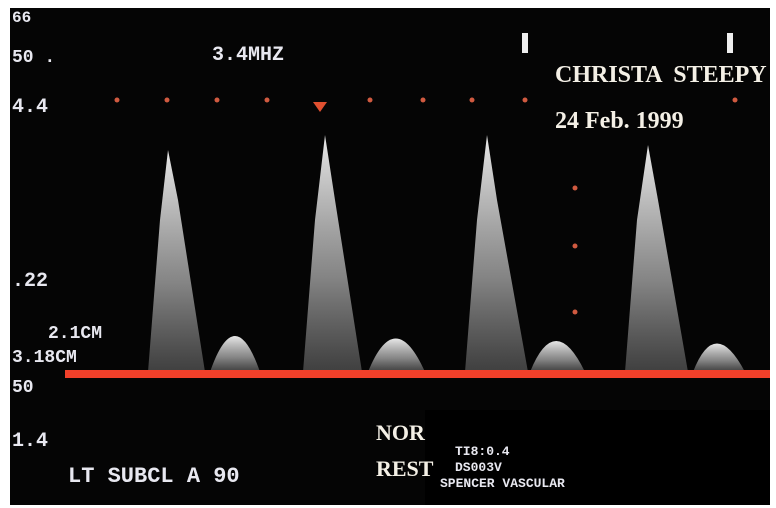 Image resolution: width=776 pixels, height=508 pixels. I want to click on measurement: 3.18CM, so click(44, 358).